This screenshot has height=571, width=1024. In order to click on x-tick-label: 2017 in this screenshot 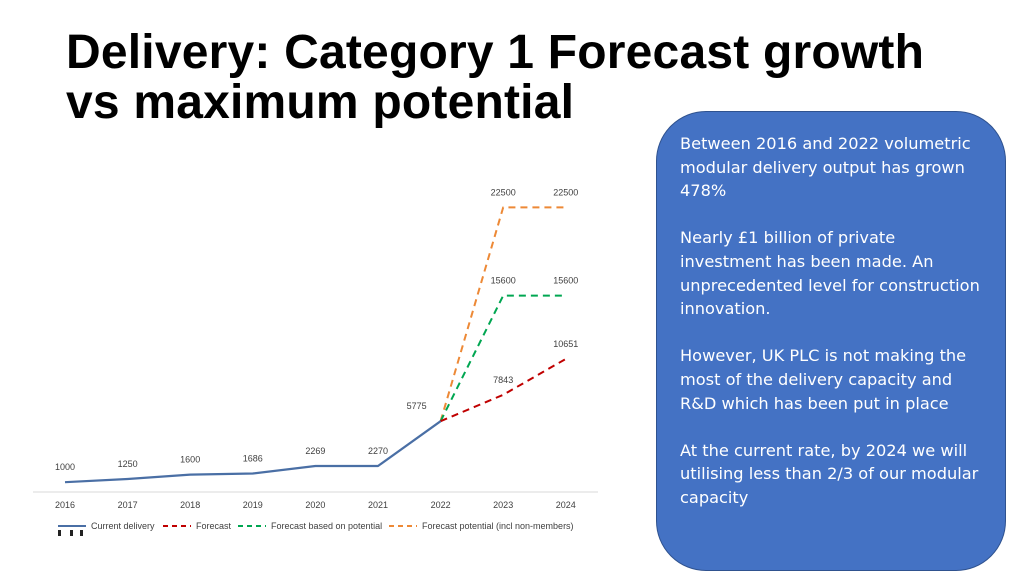, I will do `click(128, 505)`.